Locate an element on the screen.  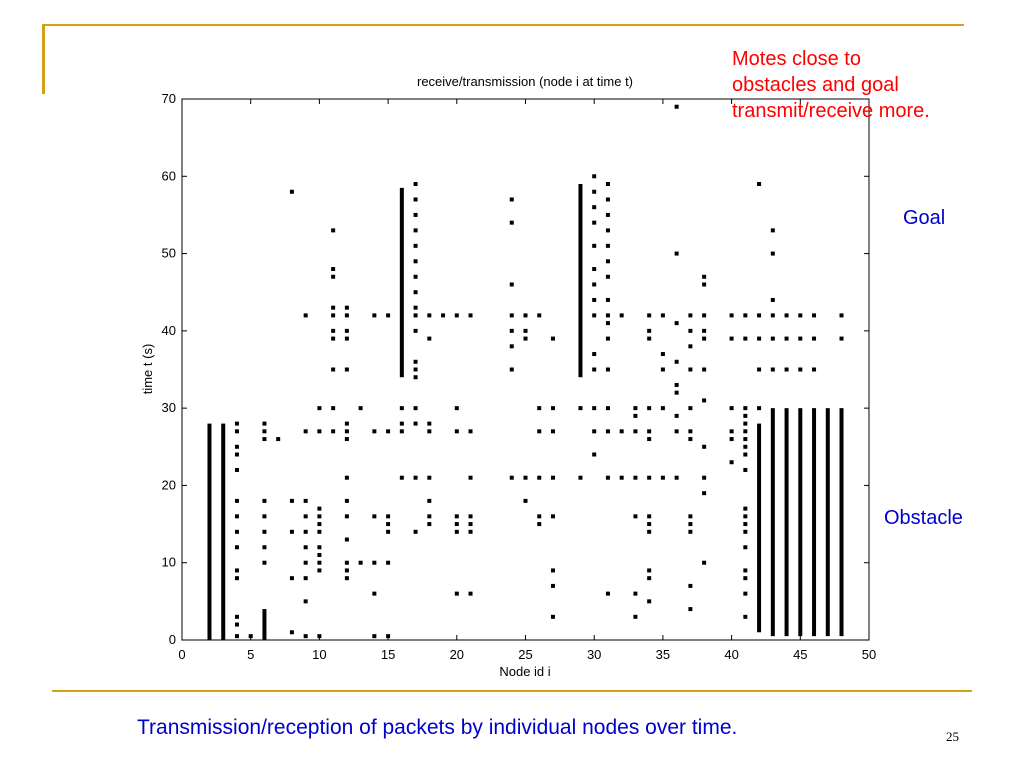
x-tick-label: 10 is located at coordinates (319, 654).